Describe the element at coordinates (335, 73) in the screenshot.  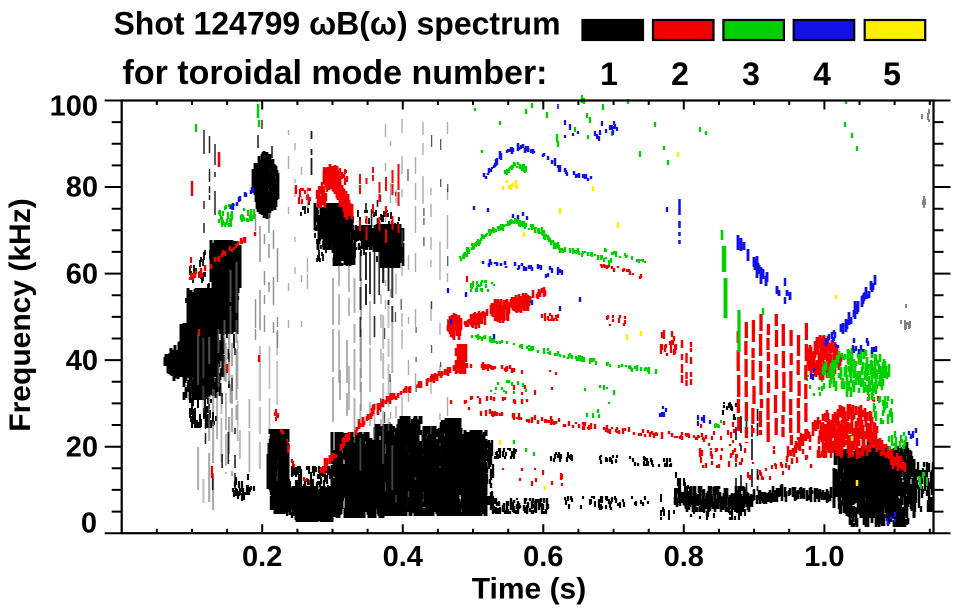
I see `svg-text: for toroidal mode number:` at that location.